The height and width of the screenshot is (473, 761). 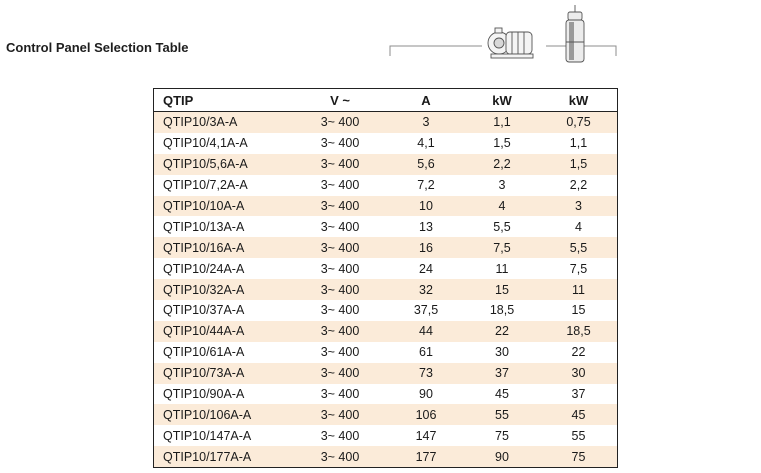 I want to click on cell-power-kw-2: 75, so click(x=578, y=457).